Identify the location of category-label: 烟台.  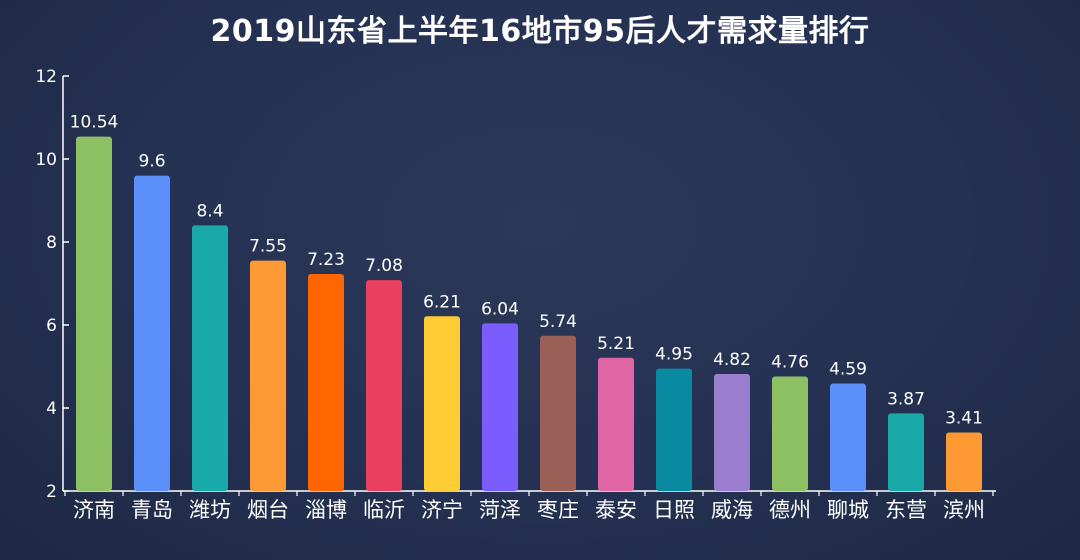
(268, 510).